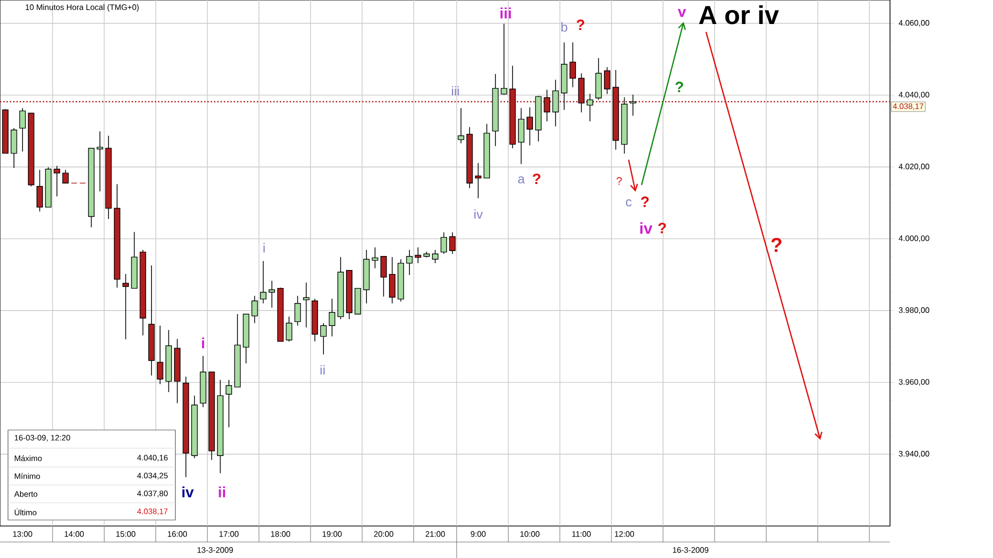  Describe the element at coordinates (682, 12) in the screenshot. I see `annotation: v` at that location.